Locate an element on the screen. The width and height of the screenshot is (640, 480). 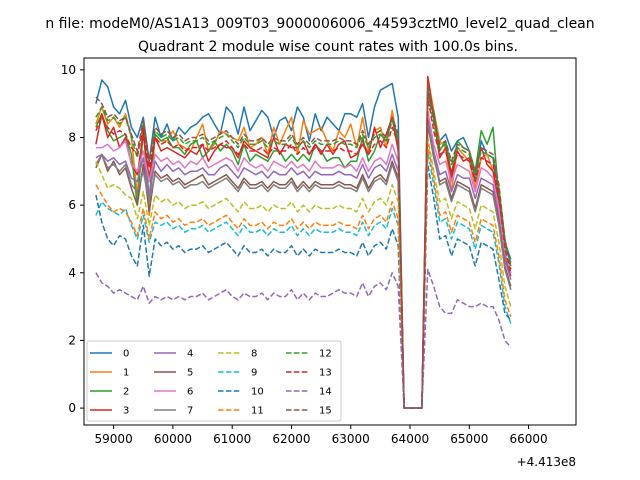
y-tick-label: 0 is located at coordinates (72, 408).